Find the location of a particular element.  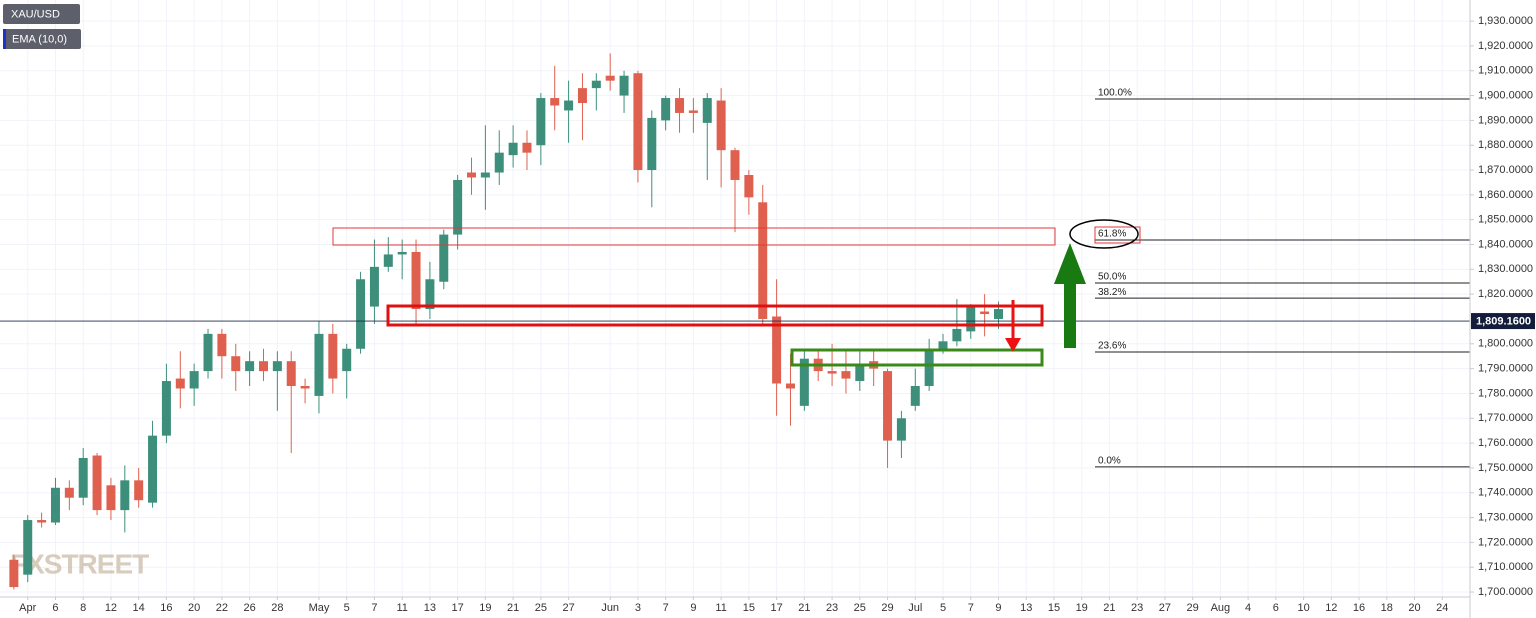

x-tick-label: 15 is located at coordinates (1054, 608).